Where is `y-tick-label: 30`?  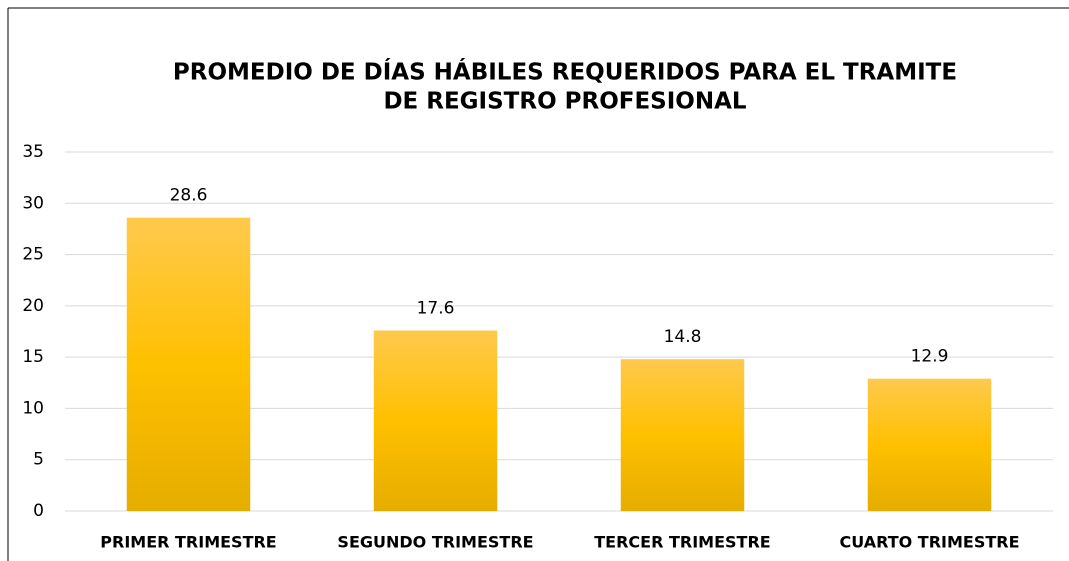 y-tick-label: 30 is located at coordinates (33, 203).